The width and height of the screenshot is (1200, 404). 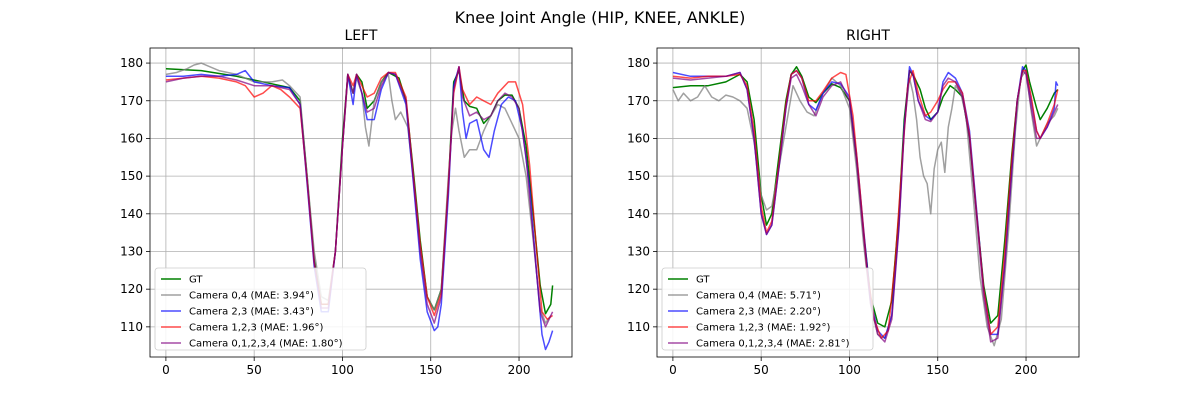 I want to click on right-ytick-label: 140, so click(x=638, y=214).